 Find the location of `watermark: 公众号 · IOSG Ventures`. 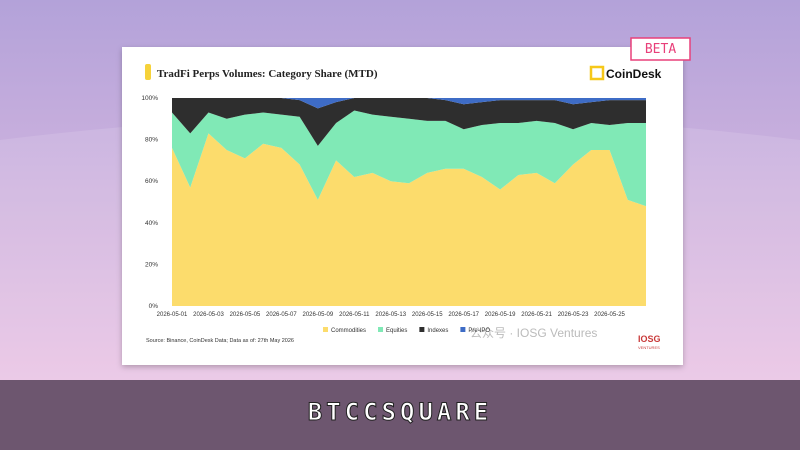

watermark: 公众号 · IOSG Ventures is located at coordinates (533, 333).